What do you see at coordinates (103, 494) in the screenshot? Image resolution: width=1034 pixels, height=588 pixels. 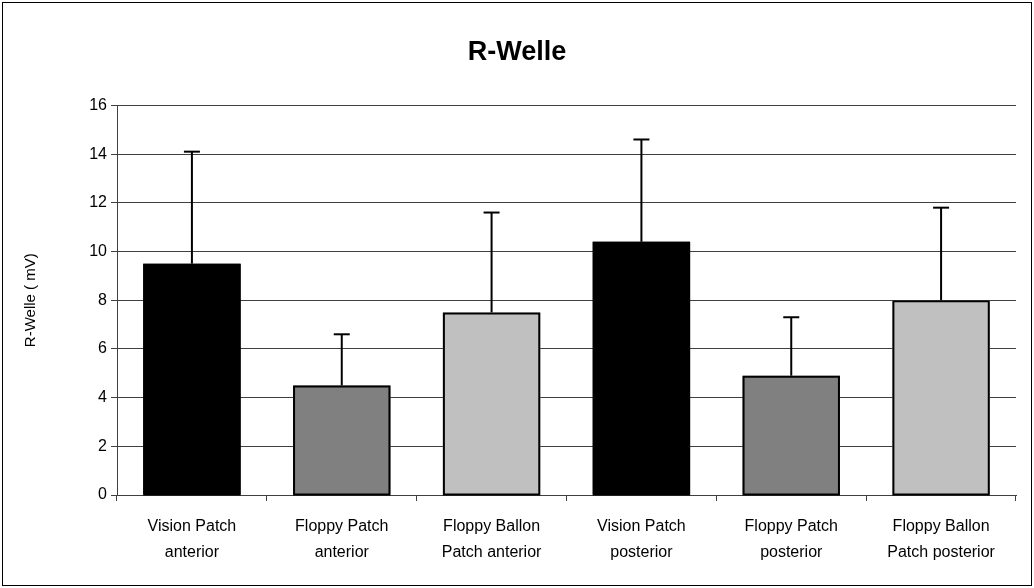 I see `y-tick-label: 0` at bounding box center [103, 494].